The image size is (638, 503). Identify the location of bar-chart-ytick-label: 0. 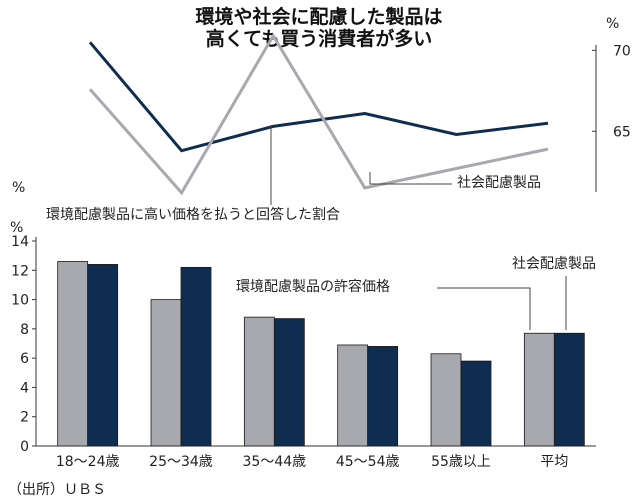
(24, 447).